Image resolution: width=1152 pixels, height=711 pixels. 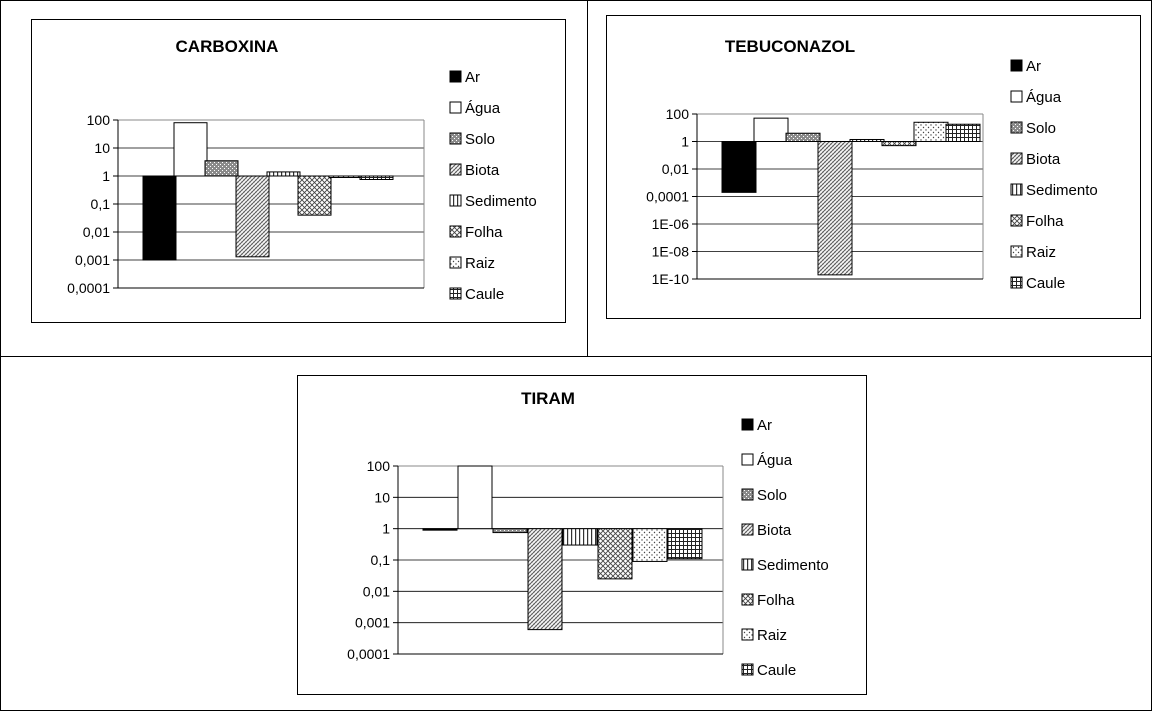 What do you see at coordinates (102, 148) in the screenshot?
I see `carboxina-tick-label: 10` at bounding box center [102, 148].